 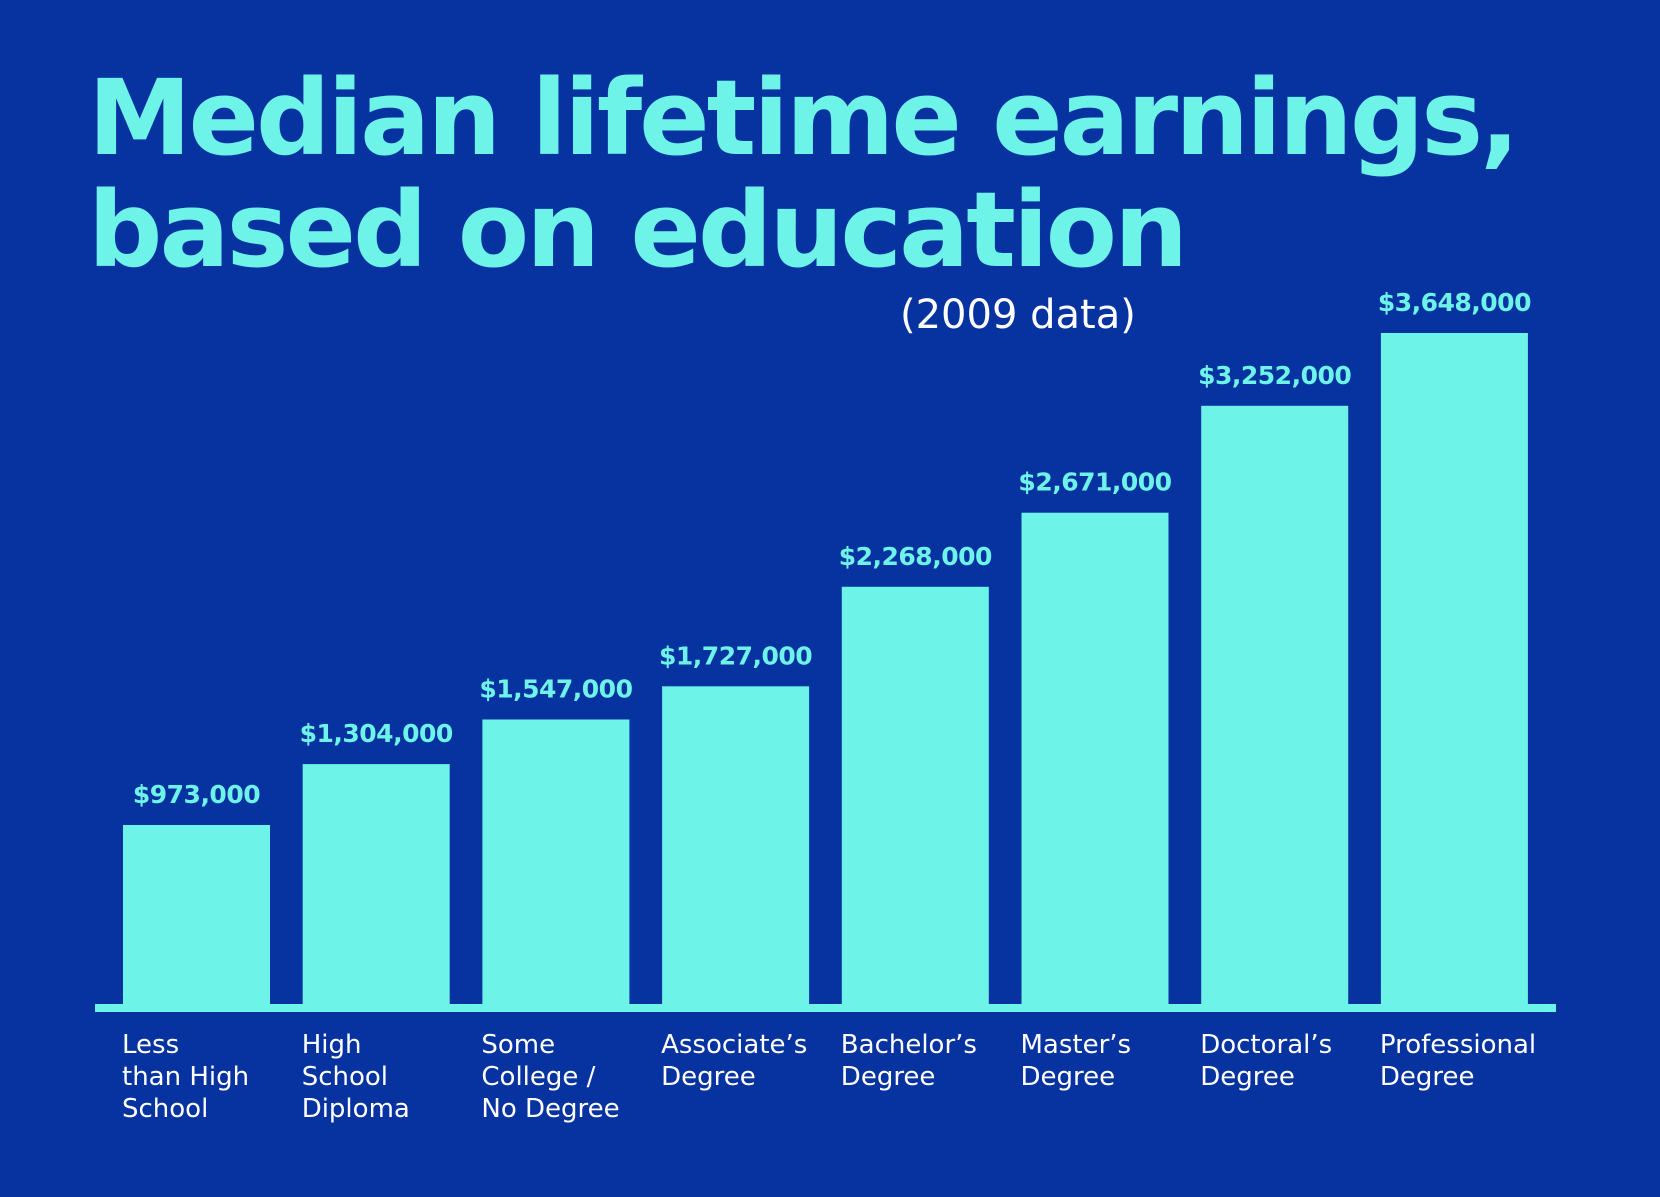 I want to click on category-label-4: Bachelor’s Degree, so click(x=909, y=1061).